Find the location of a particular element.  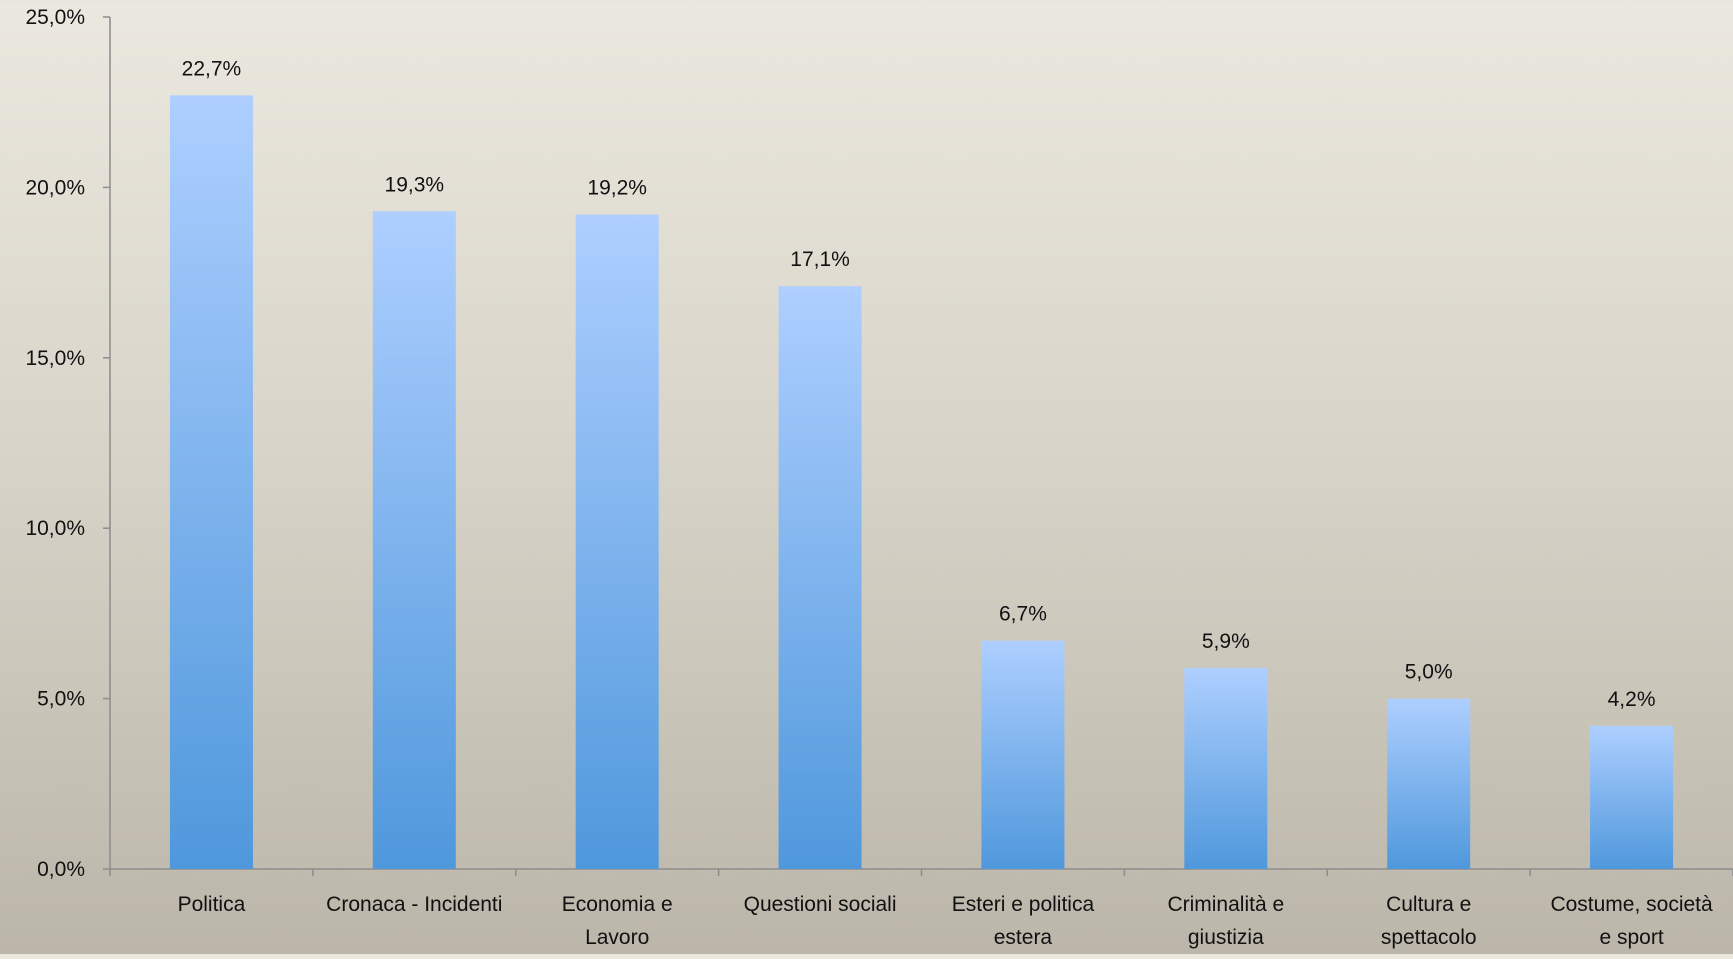

data-label: 5,0% is located at coordinates (1429, 672).